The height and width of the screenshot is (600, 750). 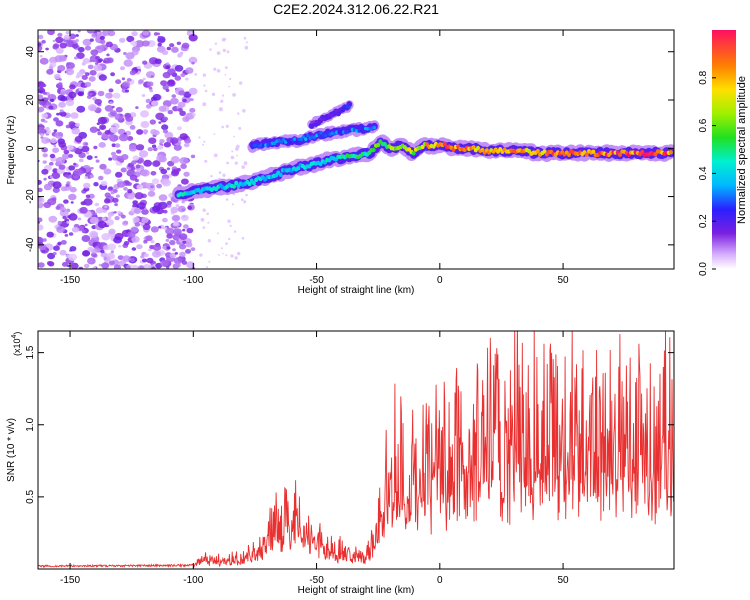 What do you see at coordinates (356, 290) in the screenshot?
I see `spectrogram-x-axis-label: Height of straight line (km)` at bounding box center [356, 290].